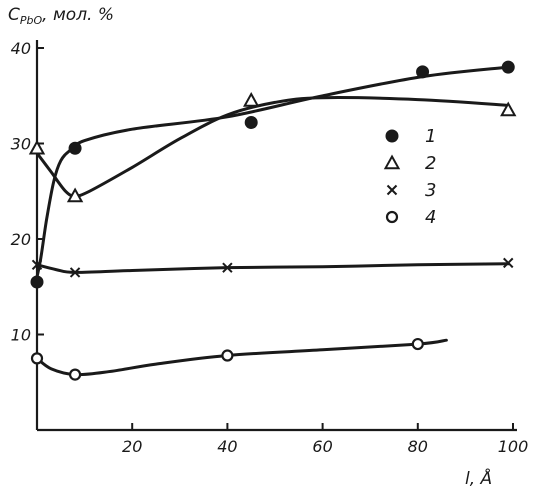 The height and width of the screenshot is (495, 537). I want to click on x-tick-label: 40, so click(227, 446).